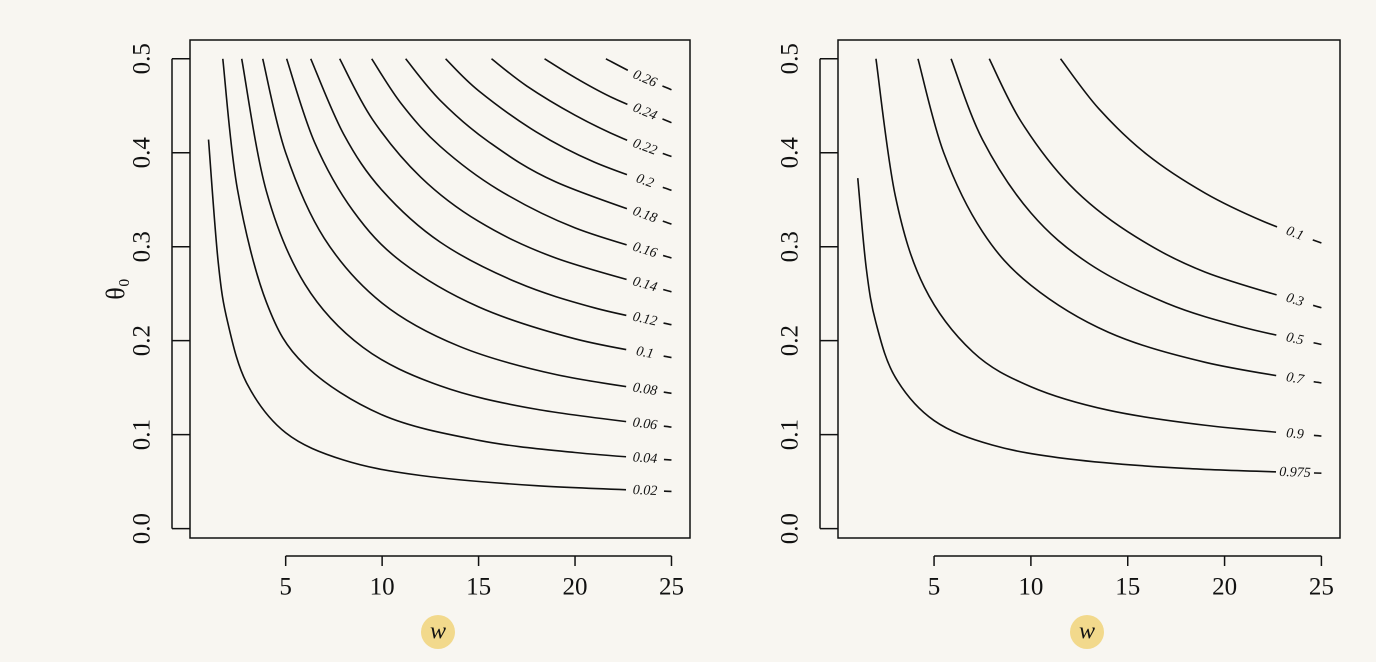 Image resolution: width=1376 pixels, height=662 pixels. I want to click on contour-label: 0.975, so click(1295, 473).